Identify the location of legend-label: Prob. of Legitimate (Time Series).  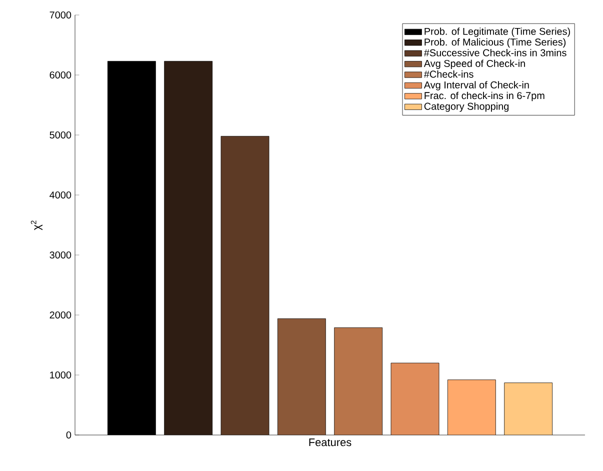
(497, 32).